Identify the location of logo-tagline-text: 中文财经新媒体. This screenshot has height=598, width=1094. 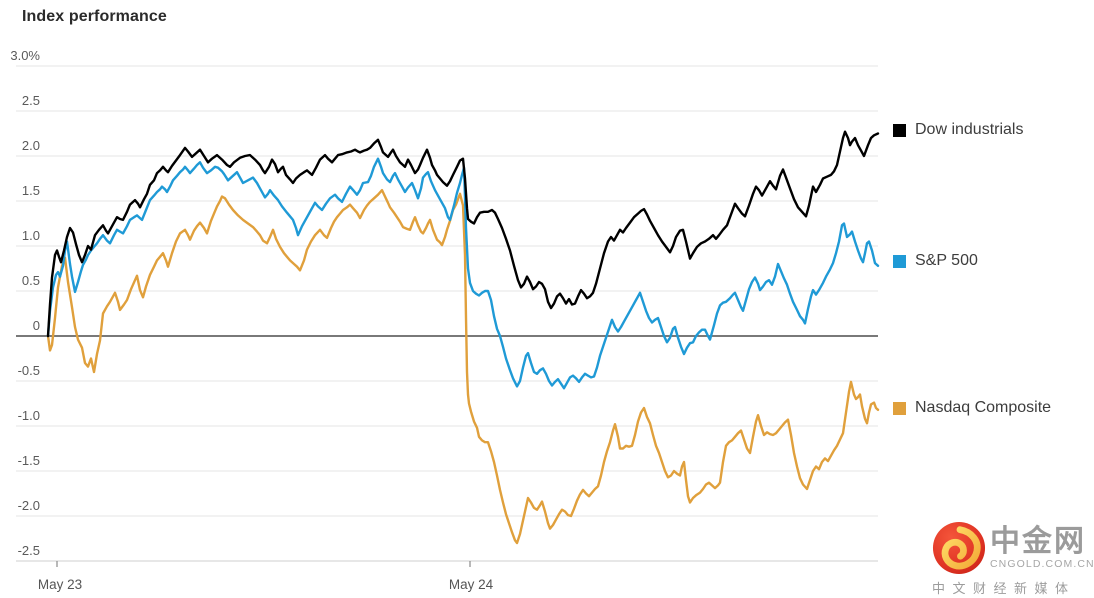
(1004, 588).